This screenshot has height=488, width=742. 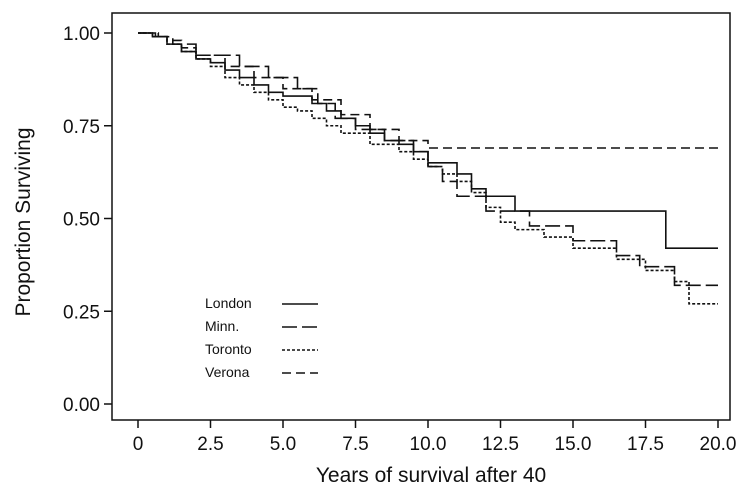 What do you see at coordinates (355, 444) in the screenshot?
I see `x-tick-label: 7.5` at bounding box center [355, 444].